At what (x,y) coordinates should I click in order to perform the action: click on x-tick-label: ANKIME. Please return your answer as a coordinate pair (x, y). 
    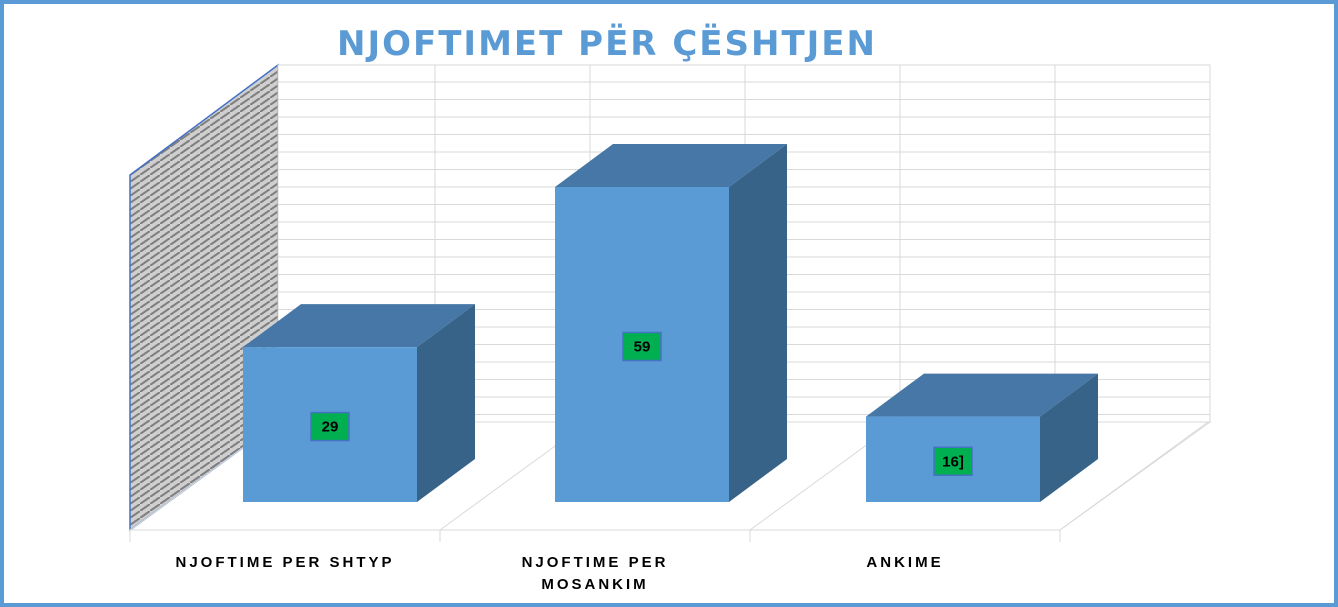
    Looking at the image, I should click on (905, 562).